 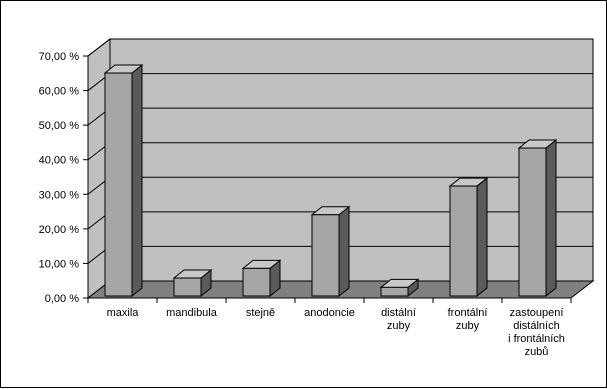 I want to click on x-category-label: zastoupení distálních i frontálních zubů, so click(x=536, y=332).